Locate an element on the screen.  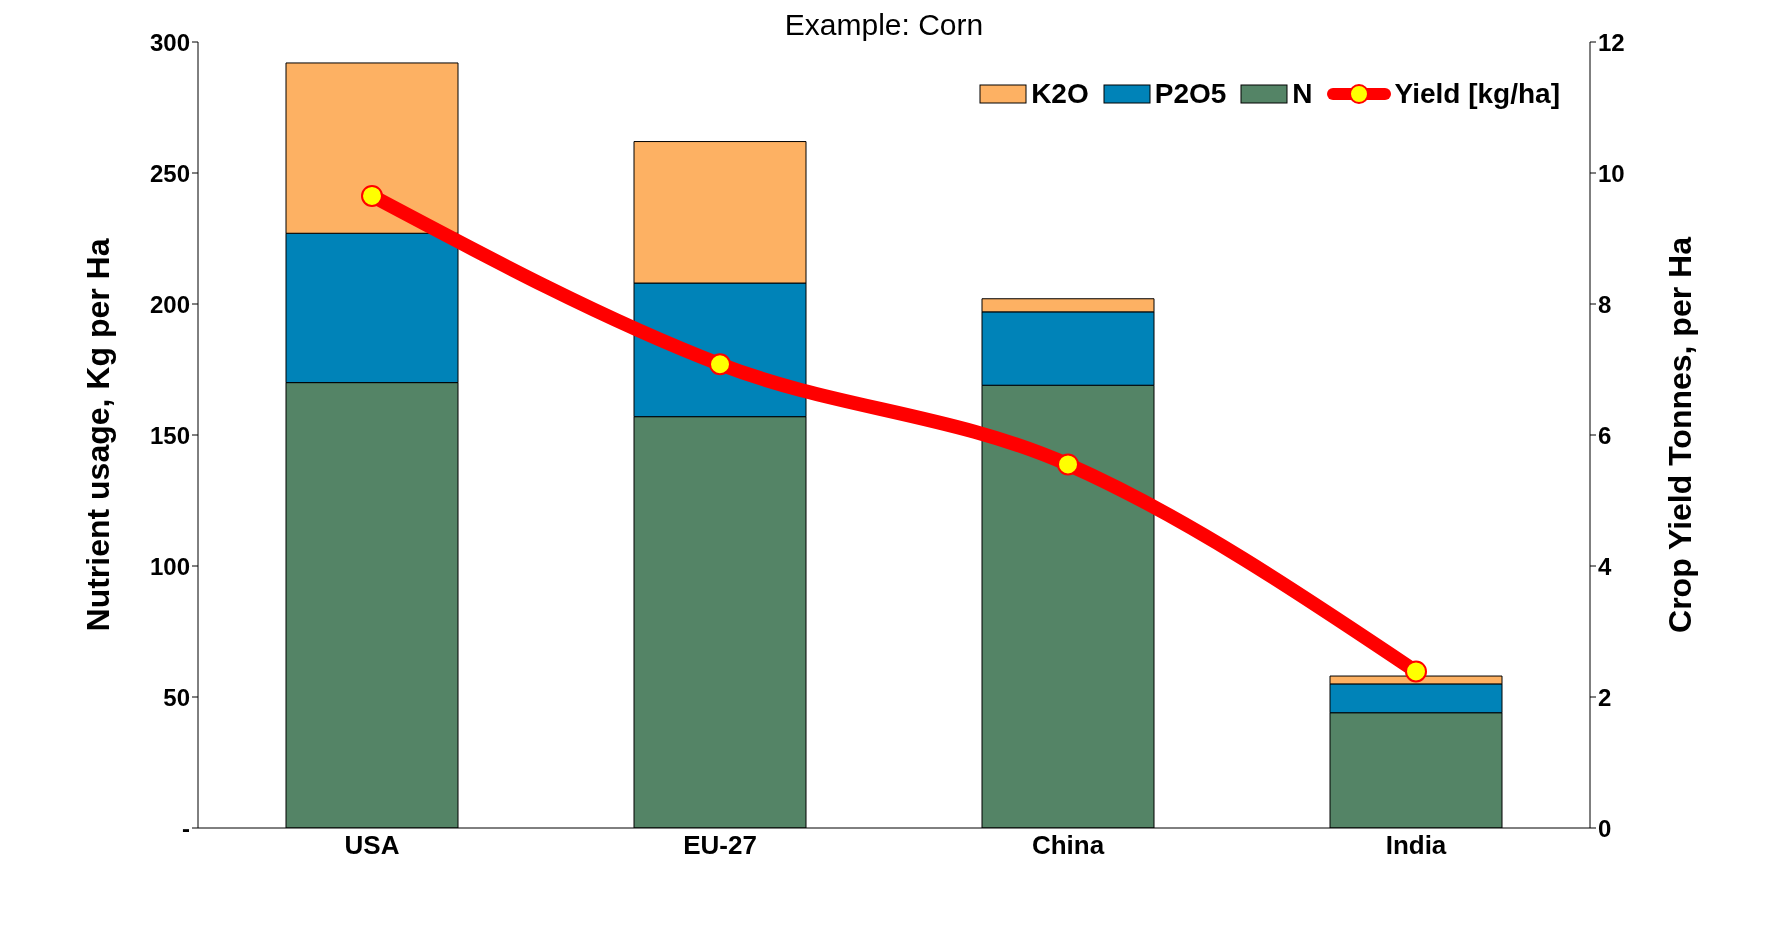
y-tick-label: 50 is located at coordinates (176, 697).